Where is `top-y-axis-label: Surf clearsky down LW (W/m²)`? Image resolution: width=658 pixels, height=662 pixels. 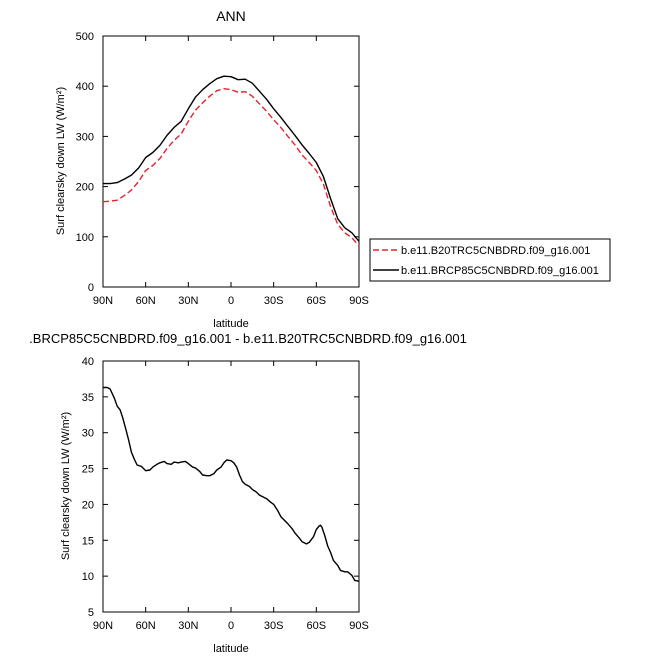 top-y-axis-label: Surf clearsky down LW (W/m²) is located at coordinates (61, 161).